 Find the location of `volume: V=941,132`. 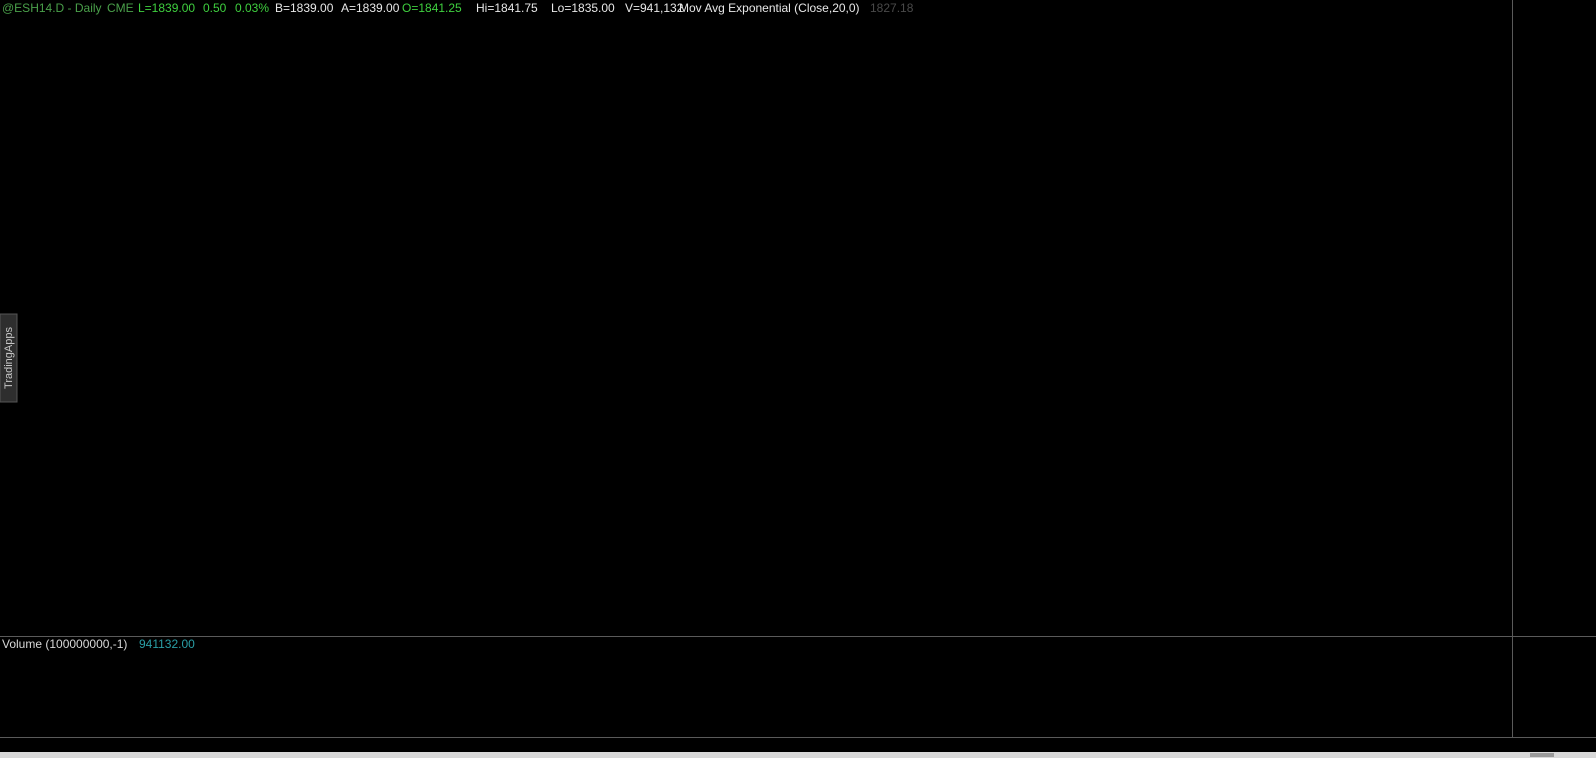

volume: V=941,132 is located at coordinates (654, 8).